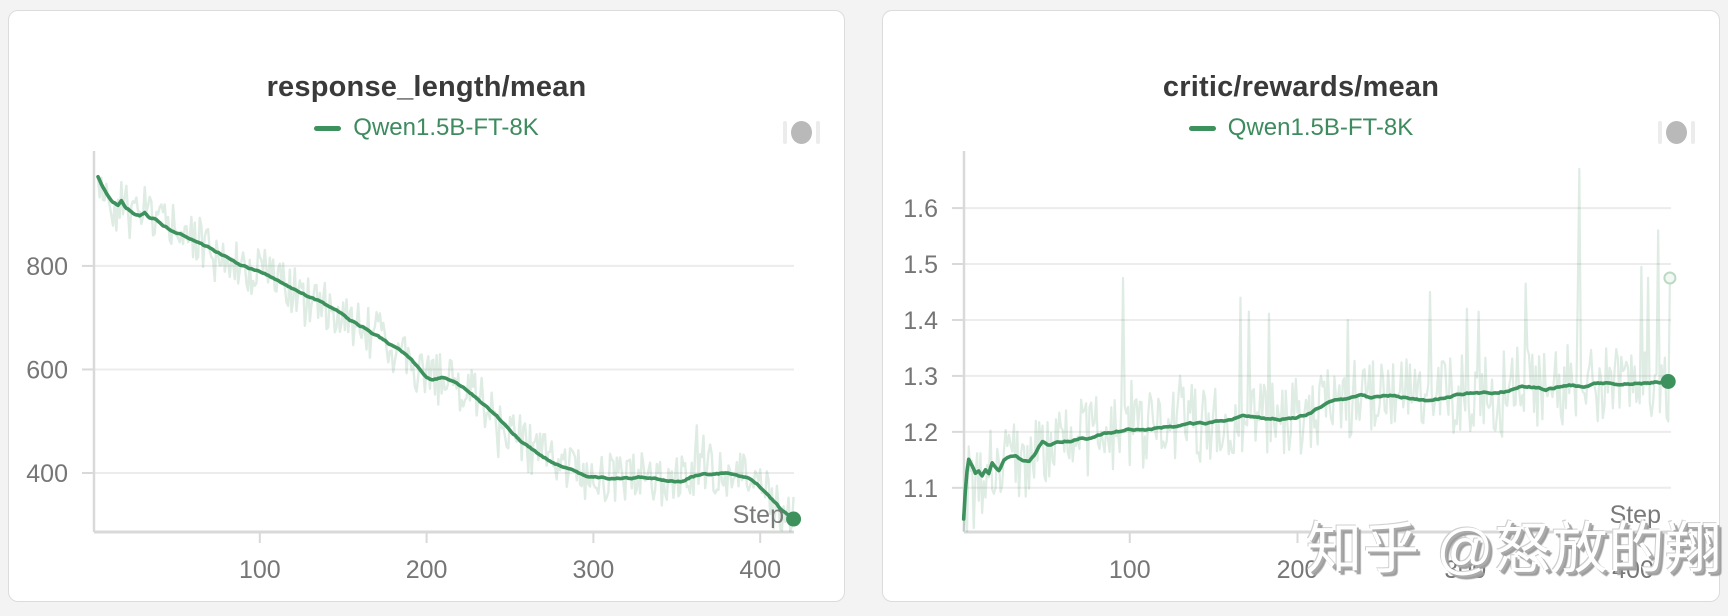 Image resolution: width=1728 pixels, height=616 pixels. I want to click on svg-text: 1.6, so click(920, 209).